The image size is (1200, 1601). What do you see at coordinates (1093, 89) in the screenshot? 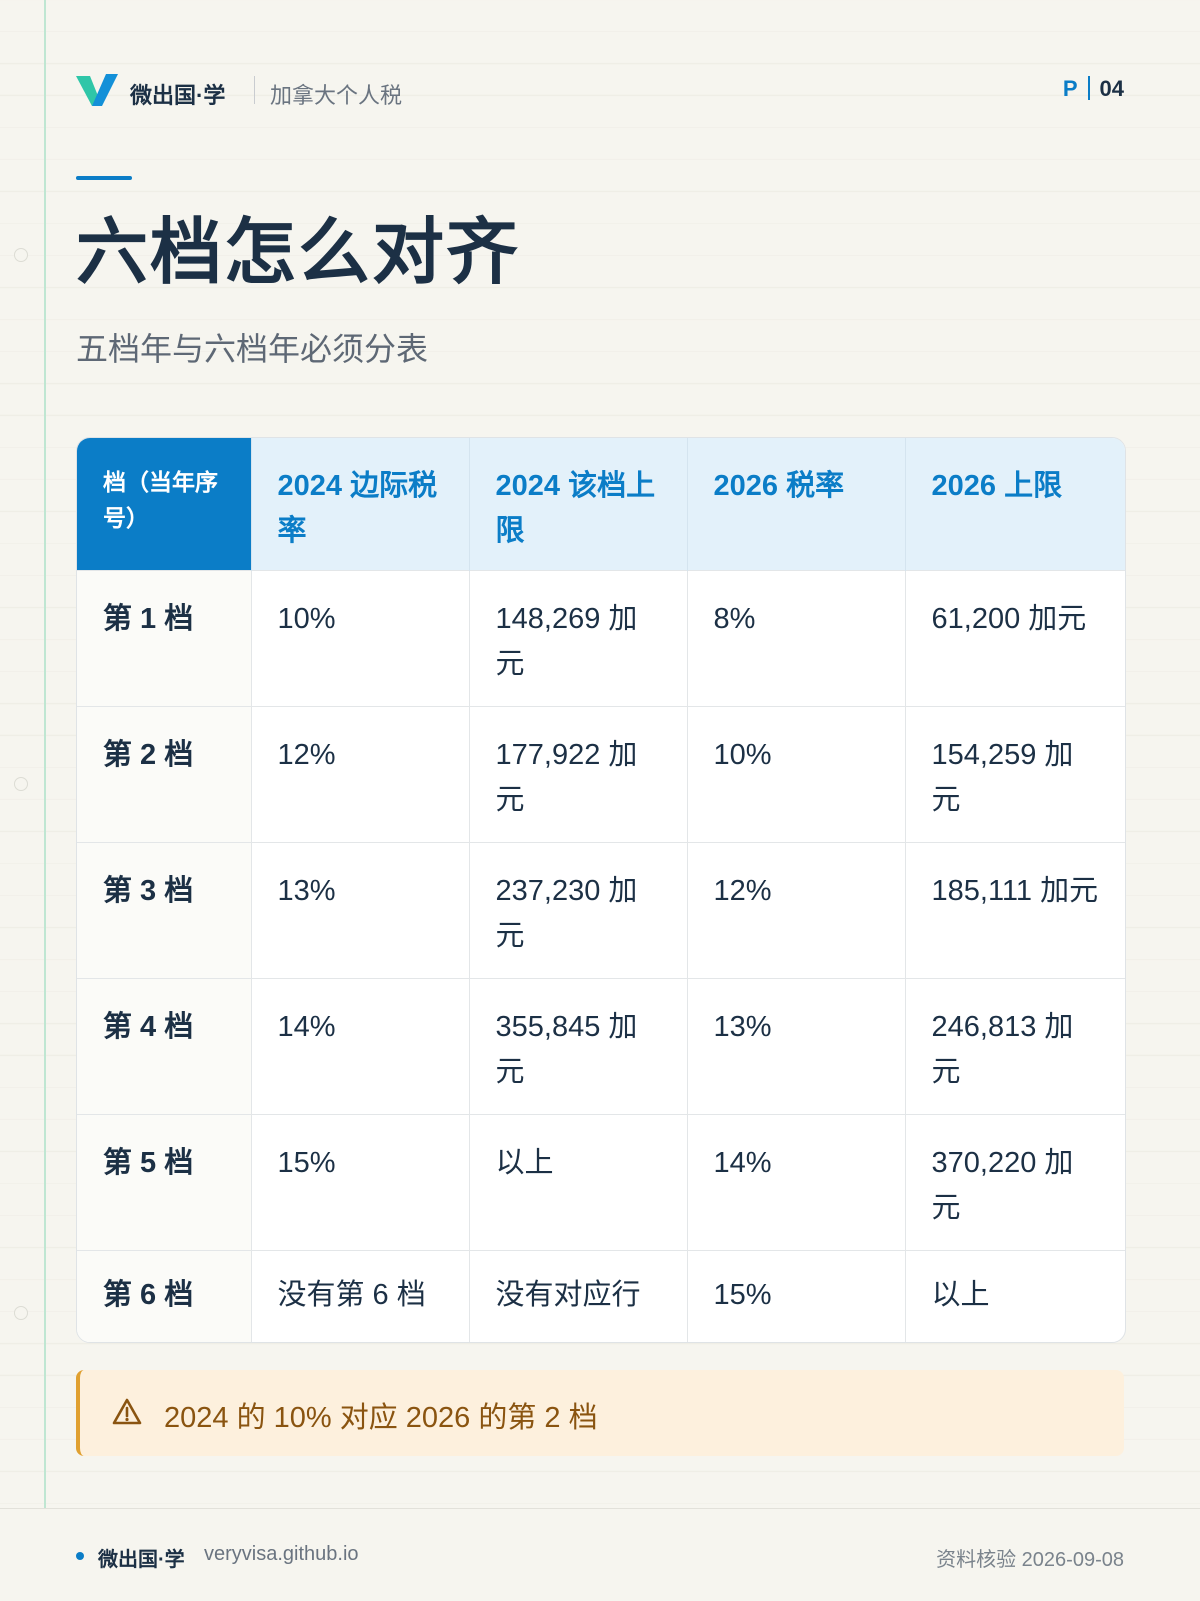
I see `page-indicator: P 04` at bounding box center [1093, 89].